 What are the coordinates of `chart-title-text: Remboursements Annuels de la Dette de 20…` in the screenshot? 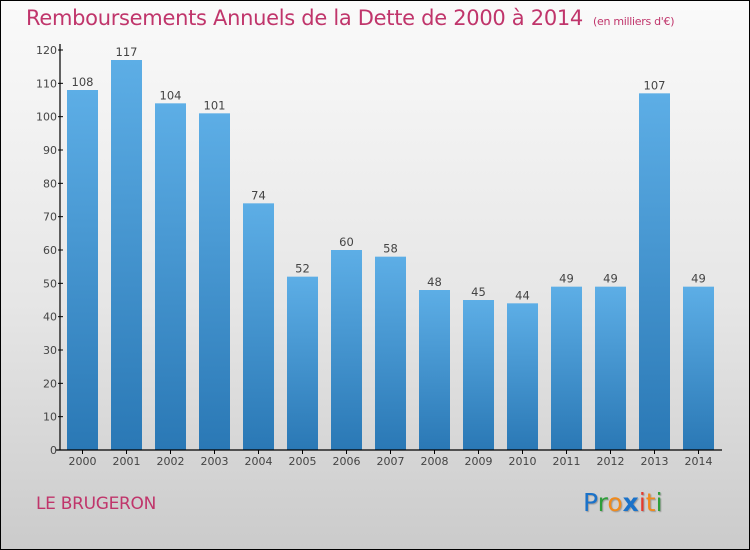 It's located at (304, 18).